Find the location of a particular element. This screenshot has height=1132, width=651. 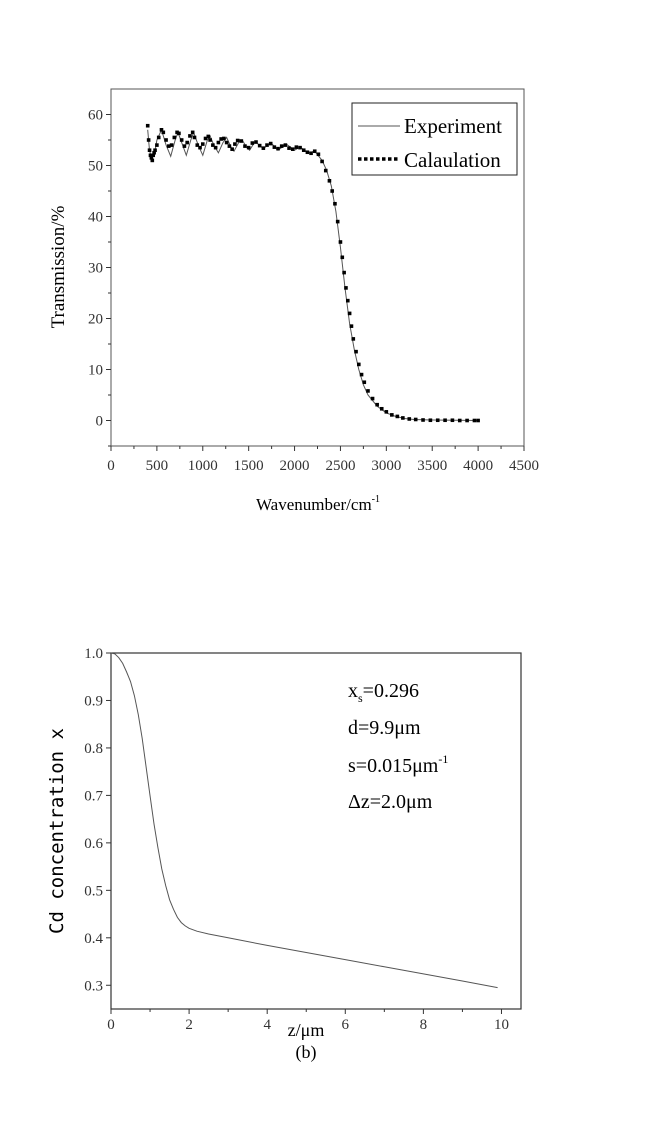

legend-label-experiment: Experiment is located at coordinates (453, 126).